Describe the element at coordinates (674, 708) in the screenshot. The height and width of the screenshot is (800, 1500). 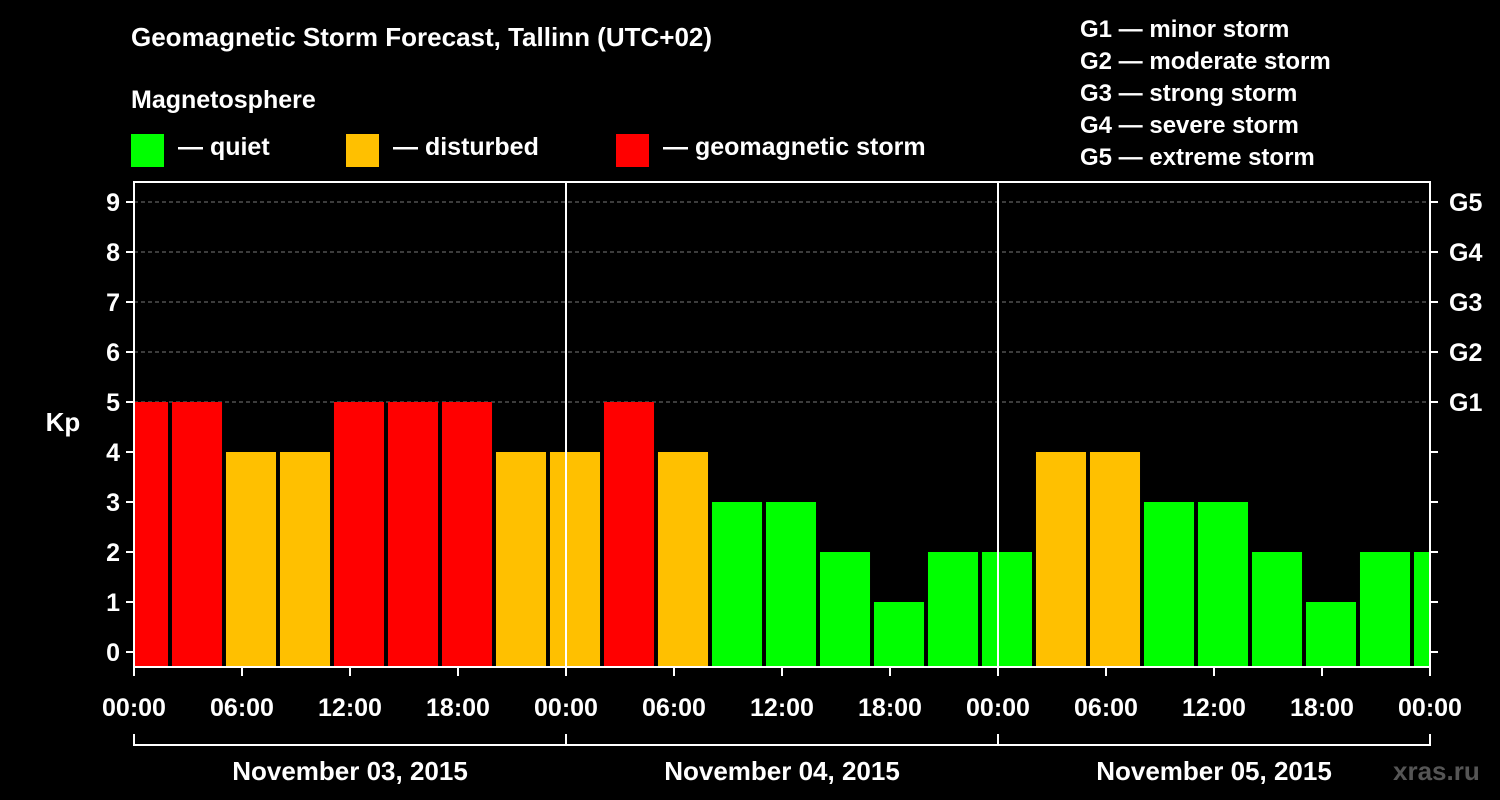
I see `xtick-label-5: 06:00` at that location.